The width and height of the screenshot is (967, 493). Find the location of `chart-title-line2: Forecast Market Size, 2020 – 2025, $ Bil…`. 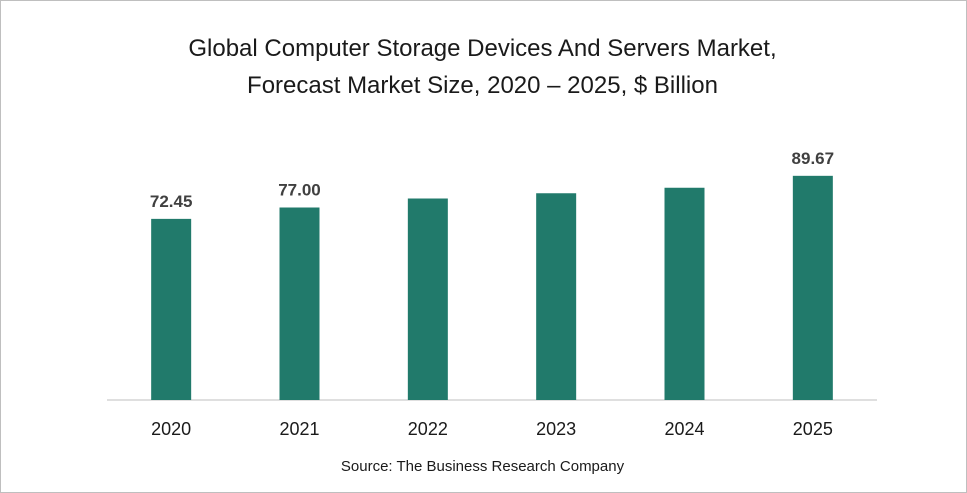

chart-title-line2: Forecast Market Size, 2020 – 2025, $ Bil… is located at coordinates (482, 85).